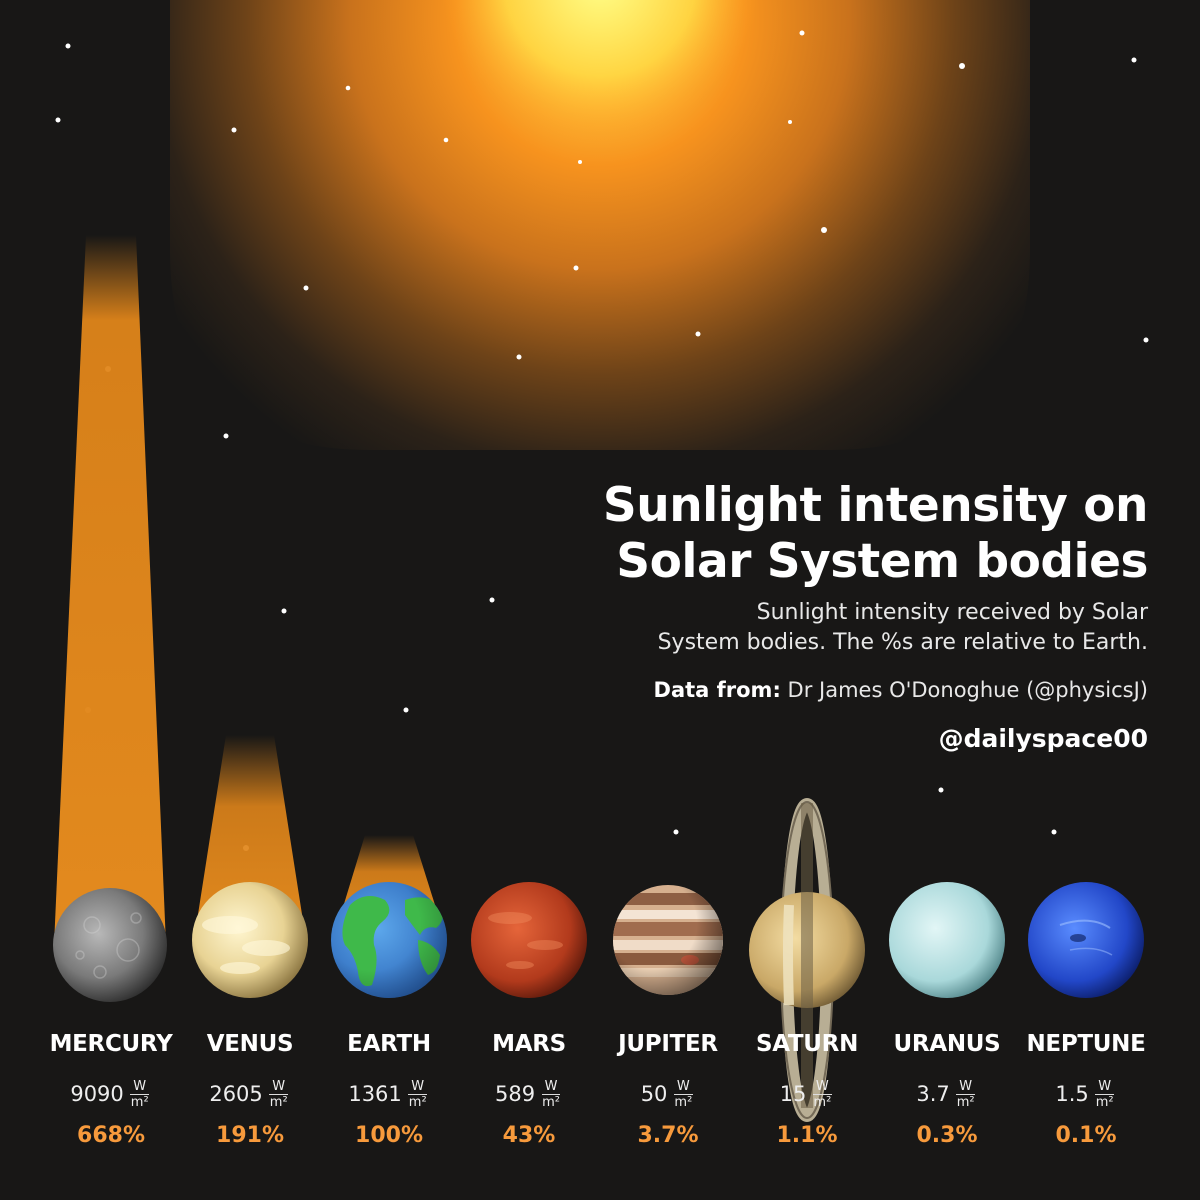 The width and height of the screenshot is (1200, 1200). Describe the element at coordinates (717, 690) in the screenshot. I see `source-label: Data from:` at that location.